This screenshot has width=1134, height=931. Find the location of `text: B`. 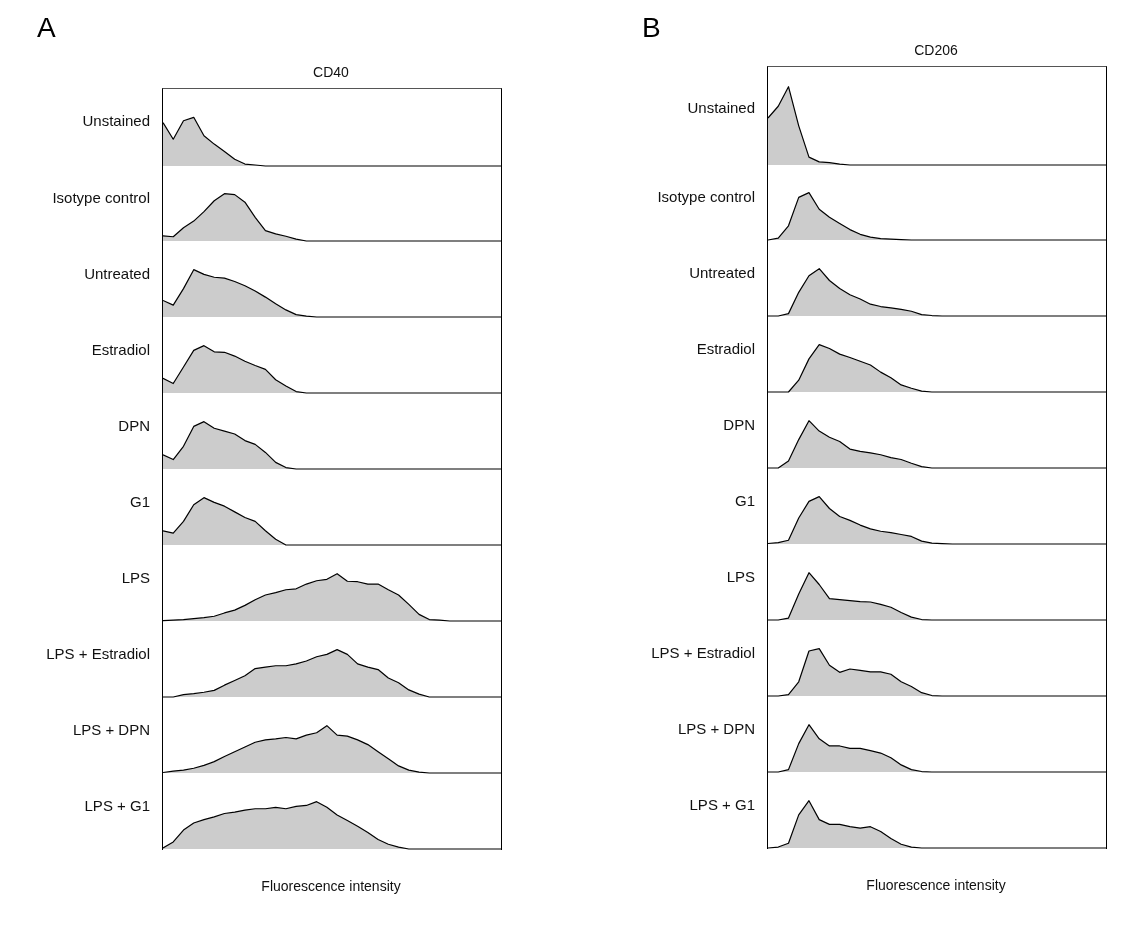

text: B is located at coordinates (651, 28).